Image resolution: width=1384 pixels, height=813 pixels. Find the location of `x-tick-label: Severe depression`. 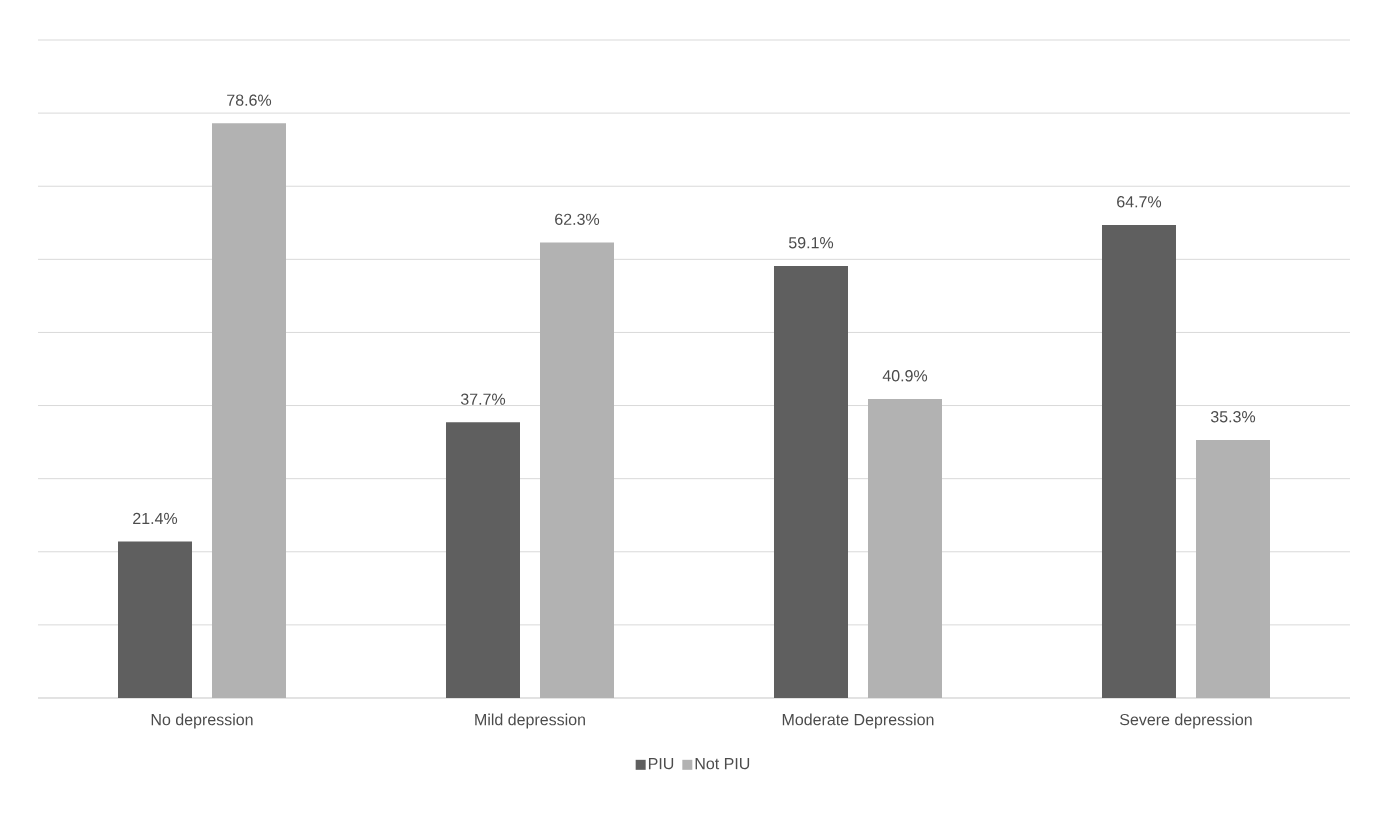

x-tick-label: Severe depression is located at coordinates (1186, 721).